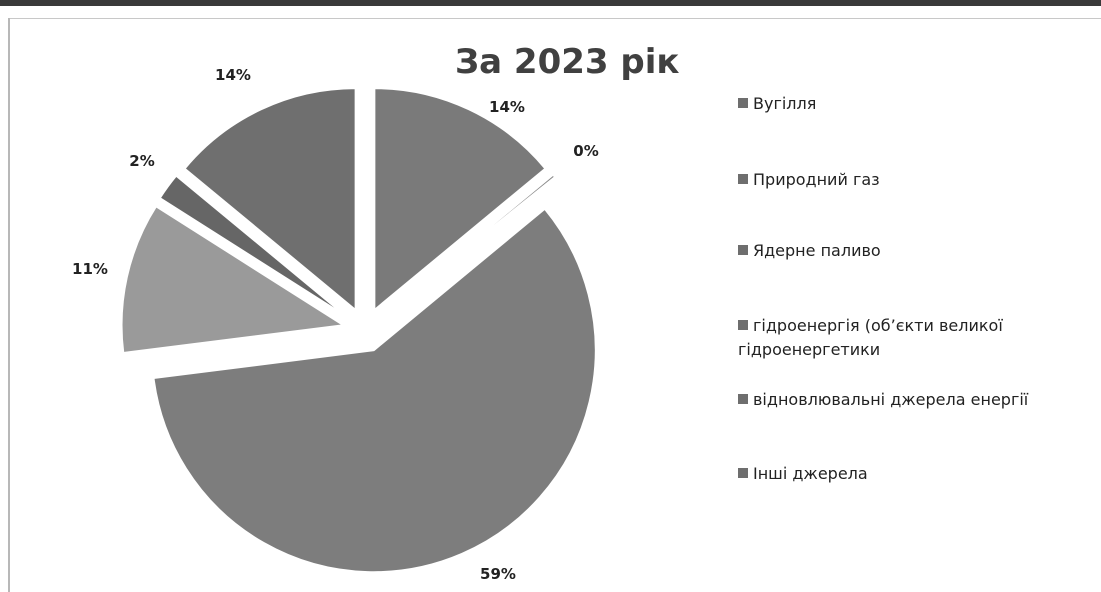 Image resolution: width=1101 pixels, height=592 pixels. What do you see at coordinates (498, 574) in the screenshot?
I see `data-label: 59%` at bounding box center [498, 574].